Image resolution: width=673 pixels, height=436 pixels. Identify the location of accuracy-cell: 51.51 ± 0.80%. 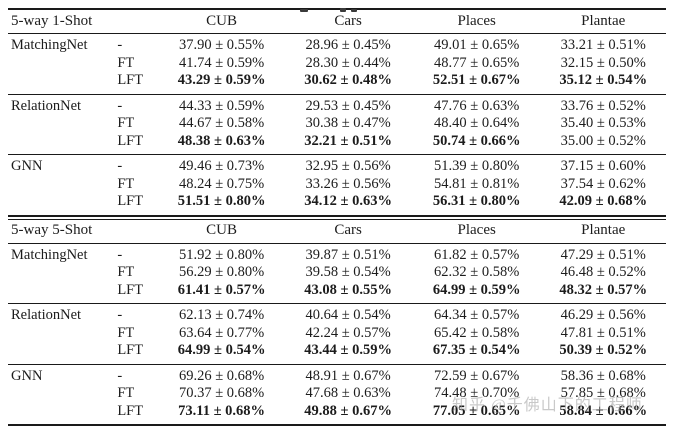
(221, 201).